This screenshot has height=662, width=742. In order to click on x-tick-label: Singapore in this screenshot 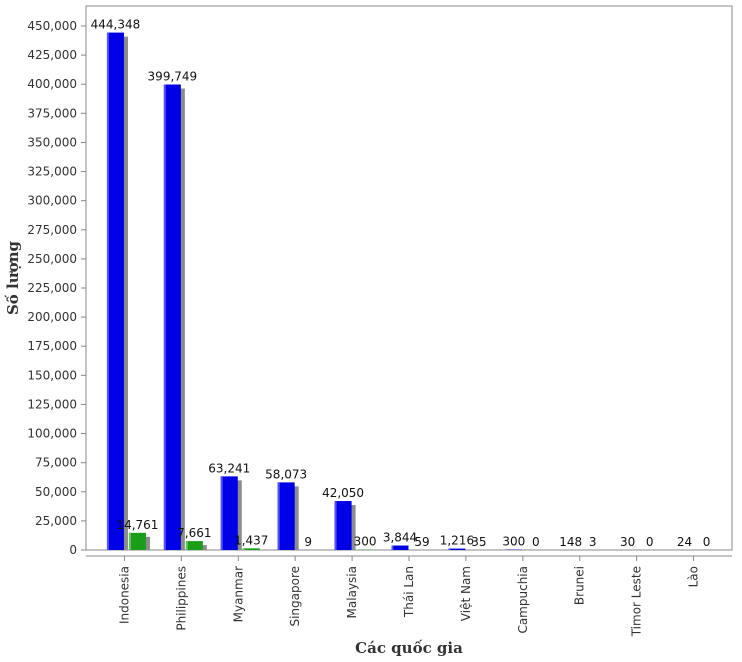, I will do `click(295, 596)`.